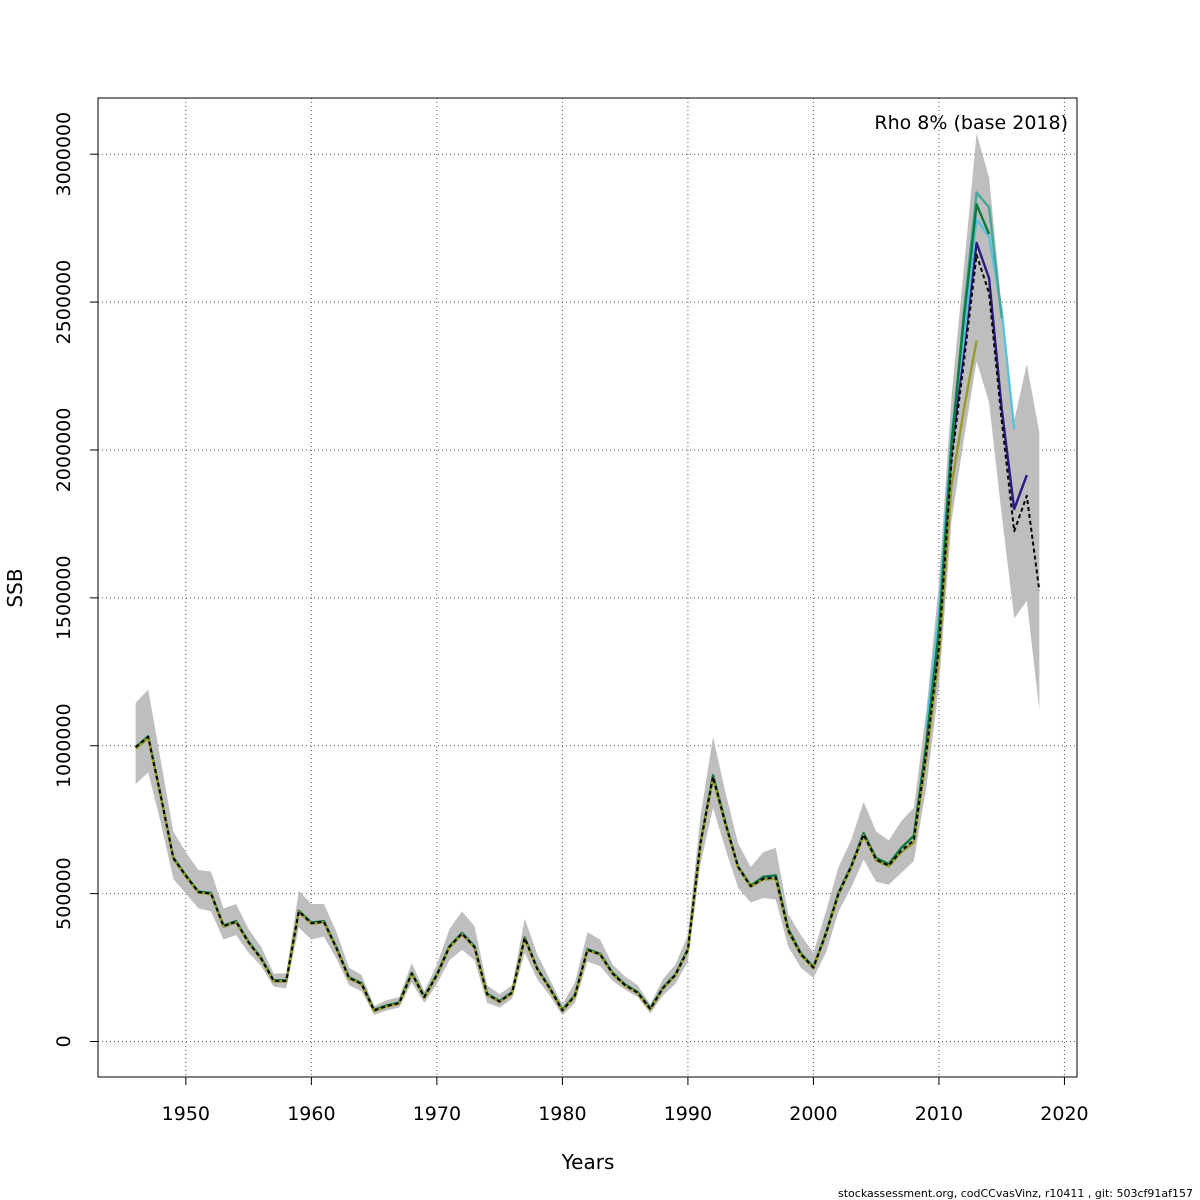 This screenshot has width=1200, height=1200. I want to click on rho-annotation: Rho 8% (base 2018), so click(971, 123).